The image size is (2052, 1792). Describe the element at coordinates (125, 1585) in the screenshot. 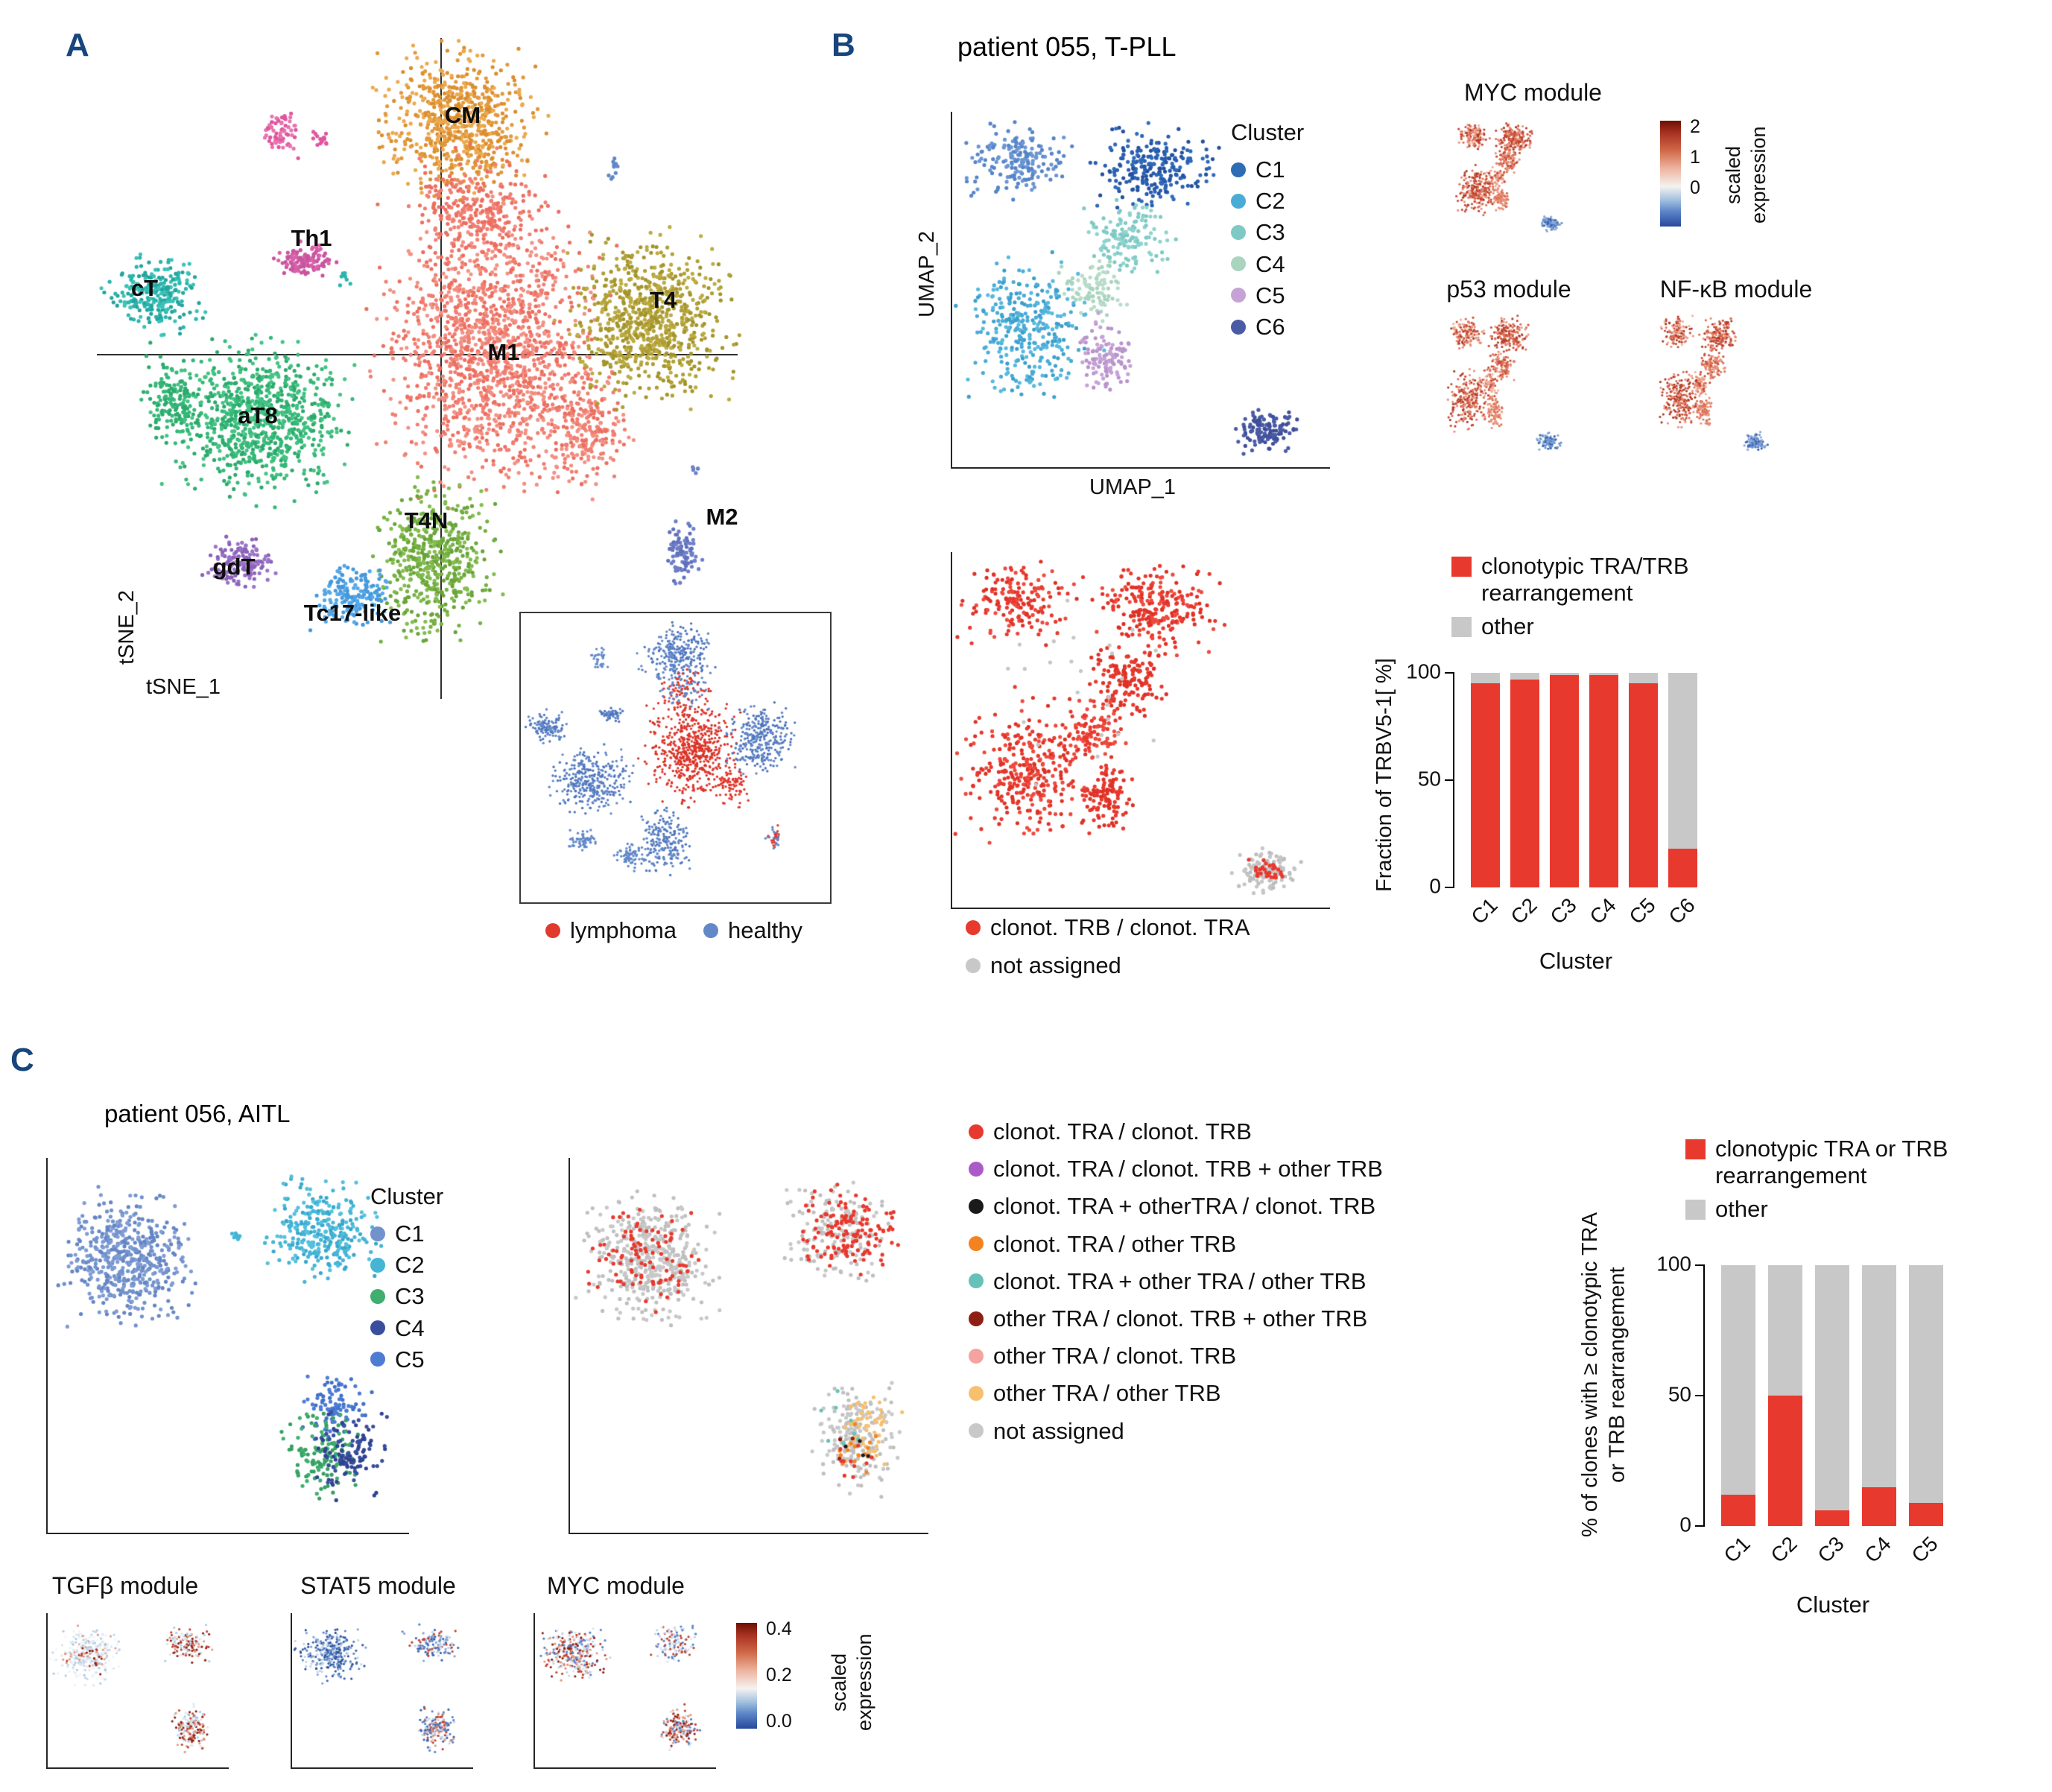

I see `c-tgfb-module-title: TGFβ module` at that location.